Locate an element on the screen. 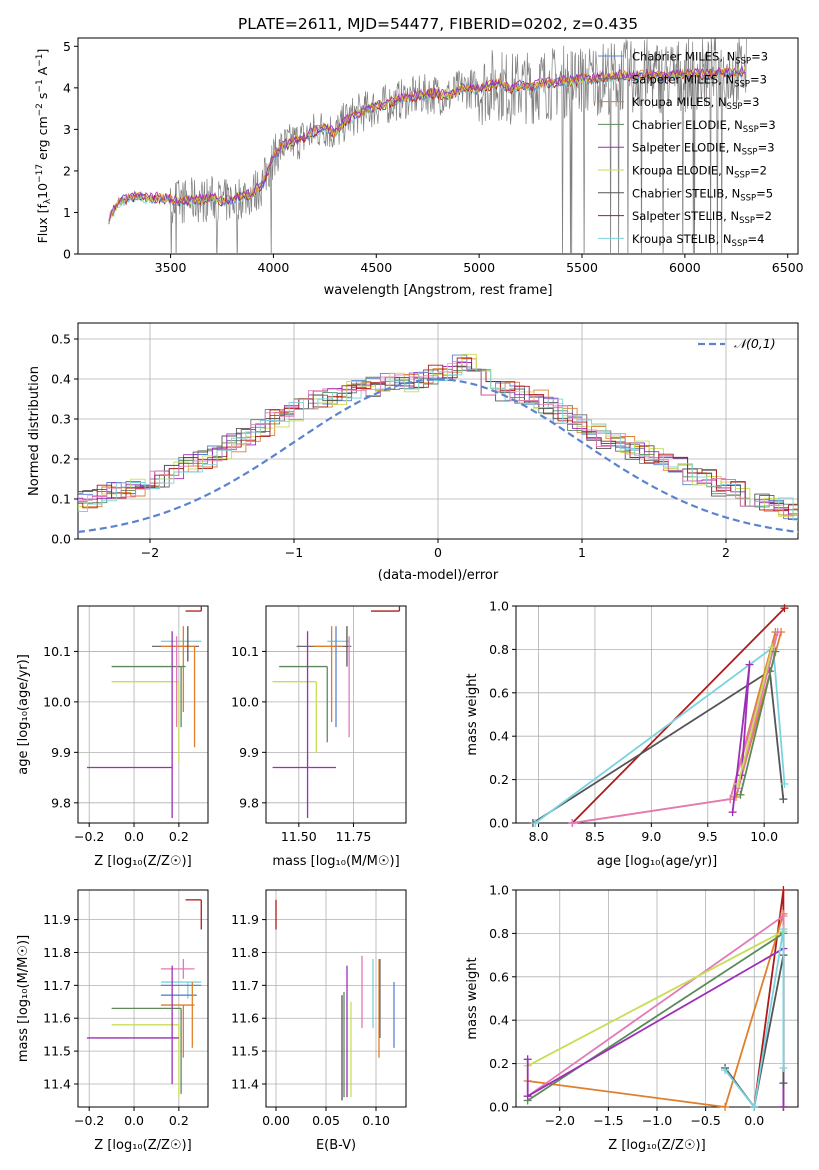 Image resolution: width=819 pixels, height=1170 pixels. x-tick-label: −1 is located at coordinates (294, 552).